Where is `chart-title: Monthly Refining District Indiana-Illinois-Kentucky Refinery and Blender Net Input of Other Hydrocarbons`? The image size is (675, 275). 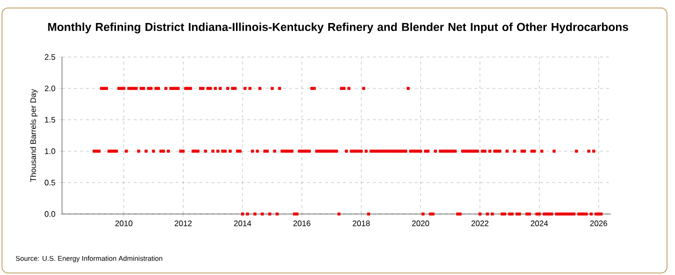 chart-title: Monthly Refining District Indiana-Illinois-Kentucky Refinery and Blender Net Input of Other Hydrocarbons is located at coordinates (338, 28).